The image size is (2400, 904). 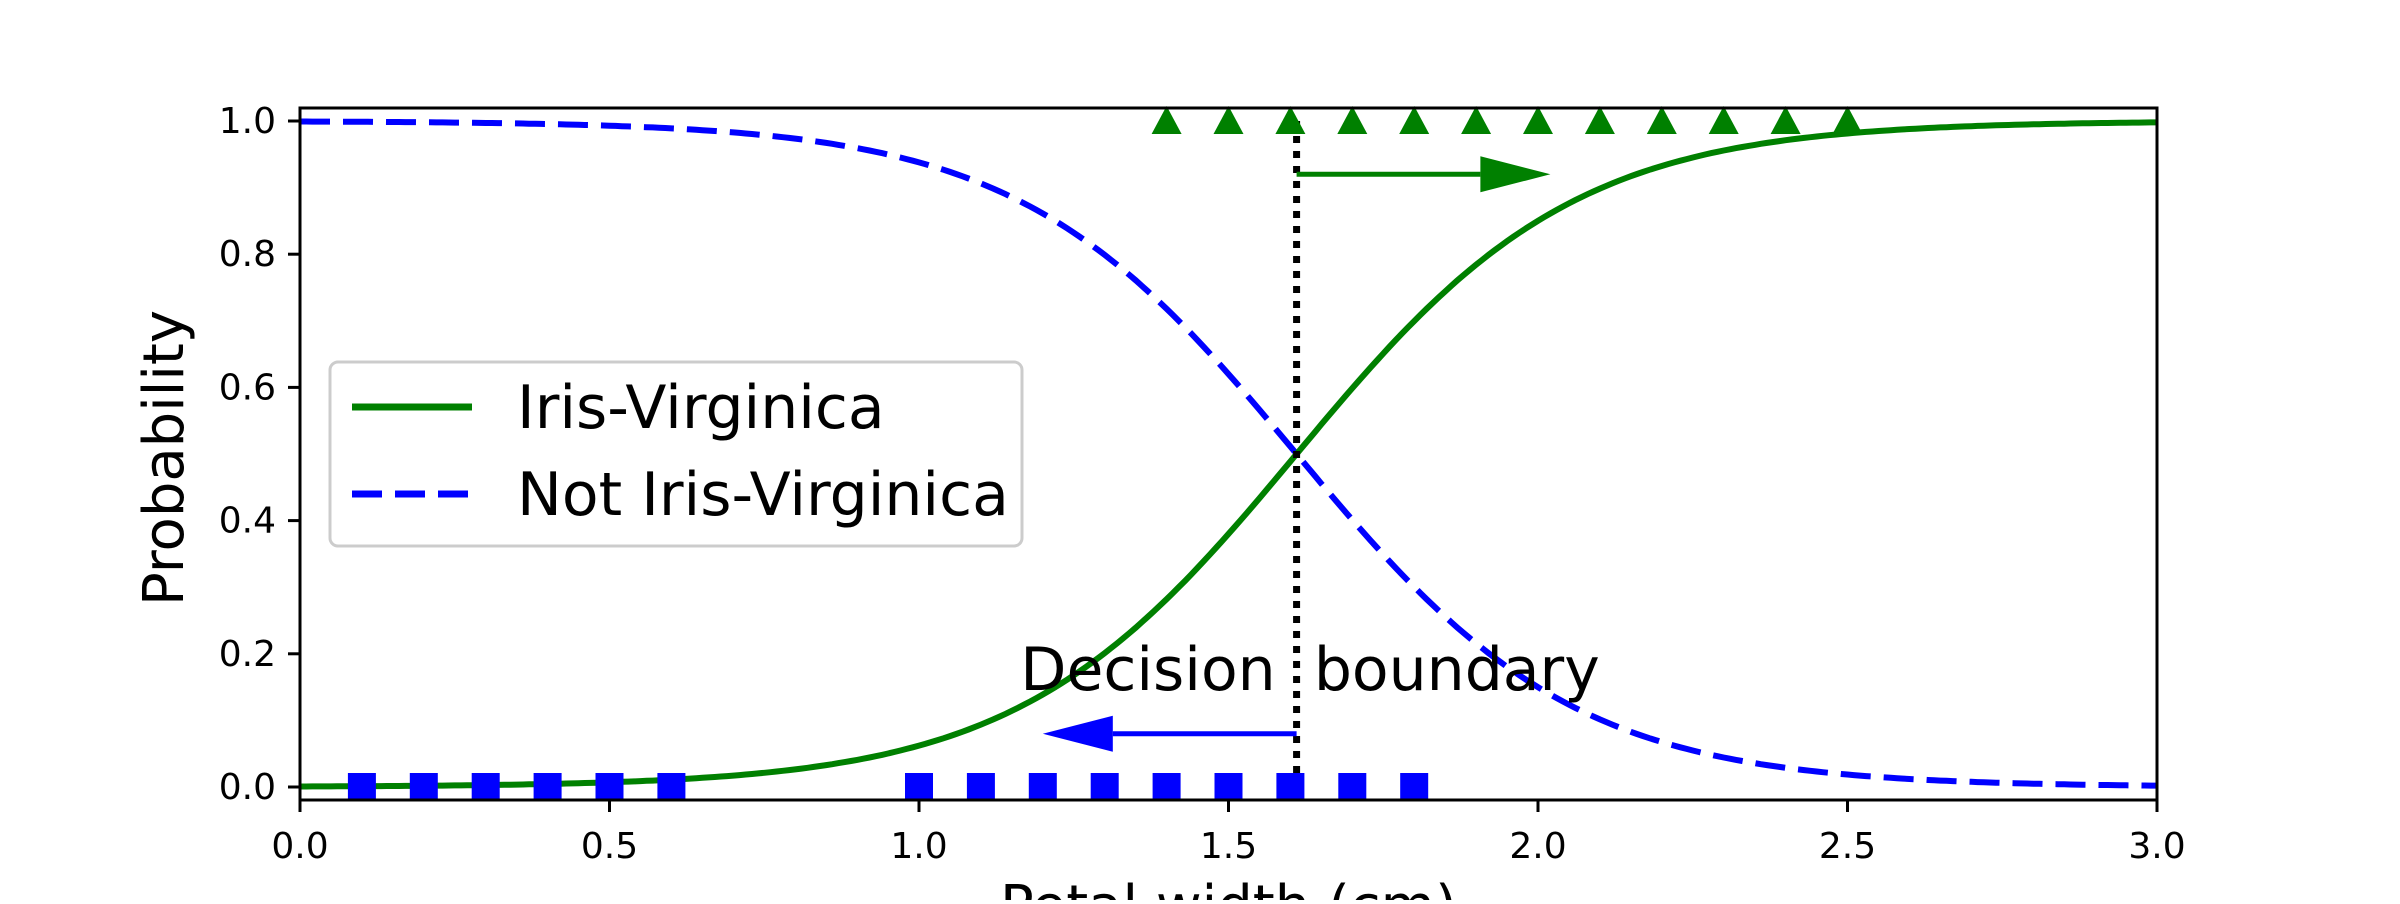 I want to click on x-tick-label: 2.0, so click(x=1537, y=846).